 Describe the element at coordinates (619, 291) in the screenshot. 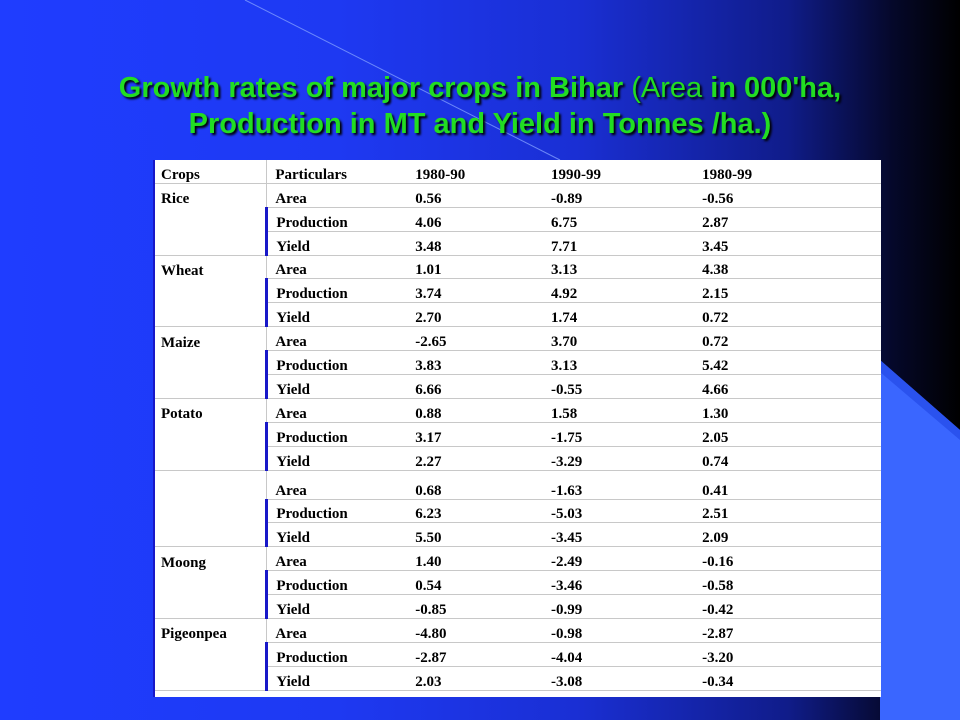

I see `value-cell: 4.92` at that location.